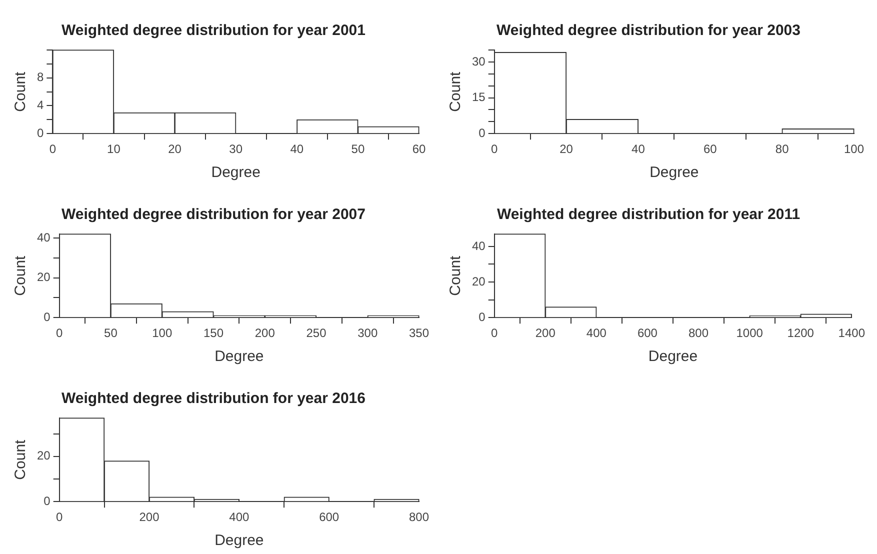 The width and height of the screenshot is (877, 554). What do you see at coordinates (782, 149) in the screenshot?
I see `x-tick-label: 80` at bounding box center [782, 149].